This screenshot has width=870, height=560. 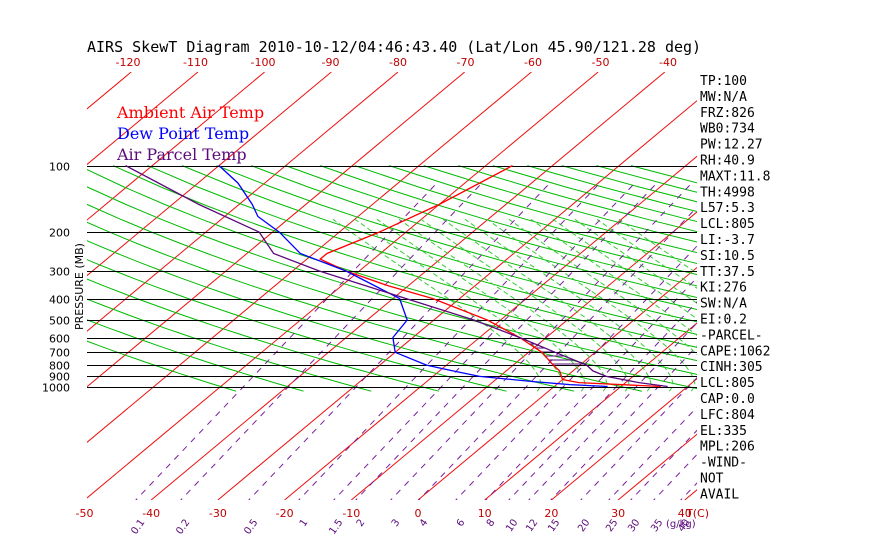 What do you see at coordinates (361, 523) in the screenshot?
I see `mixing-ratio-tick-label: 2` at bounding box center [361, 523].